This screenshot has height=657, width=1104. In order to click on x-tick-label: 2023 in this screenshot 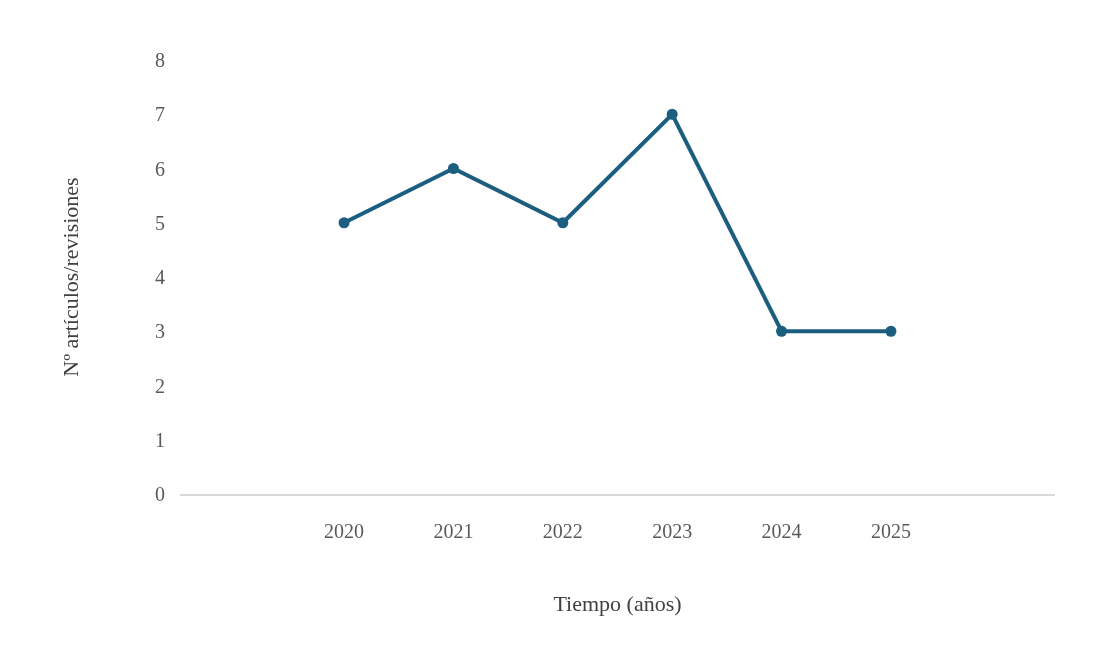, I will do `click(672, 530)`.